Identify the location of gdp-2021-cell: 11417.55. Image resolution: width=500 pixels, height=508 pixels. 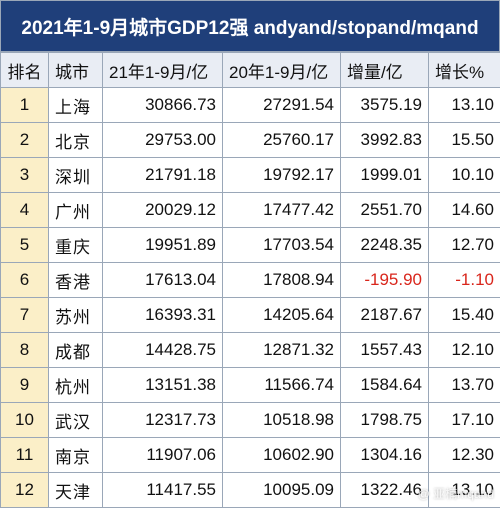
(163, 490).